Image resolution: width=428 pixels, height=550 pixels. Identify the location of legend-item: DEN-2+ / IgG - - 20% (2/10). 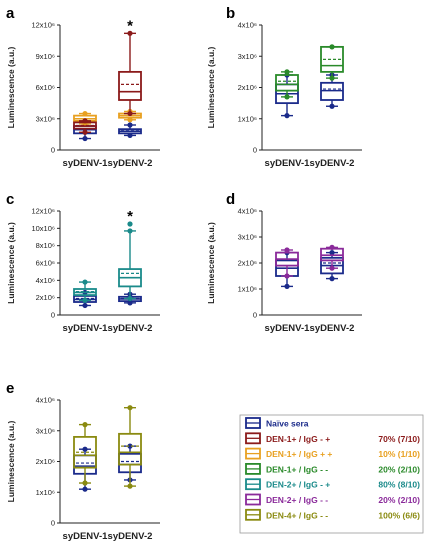
(332, 499).